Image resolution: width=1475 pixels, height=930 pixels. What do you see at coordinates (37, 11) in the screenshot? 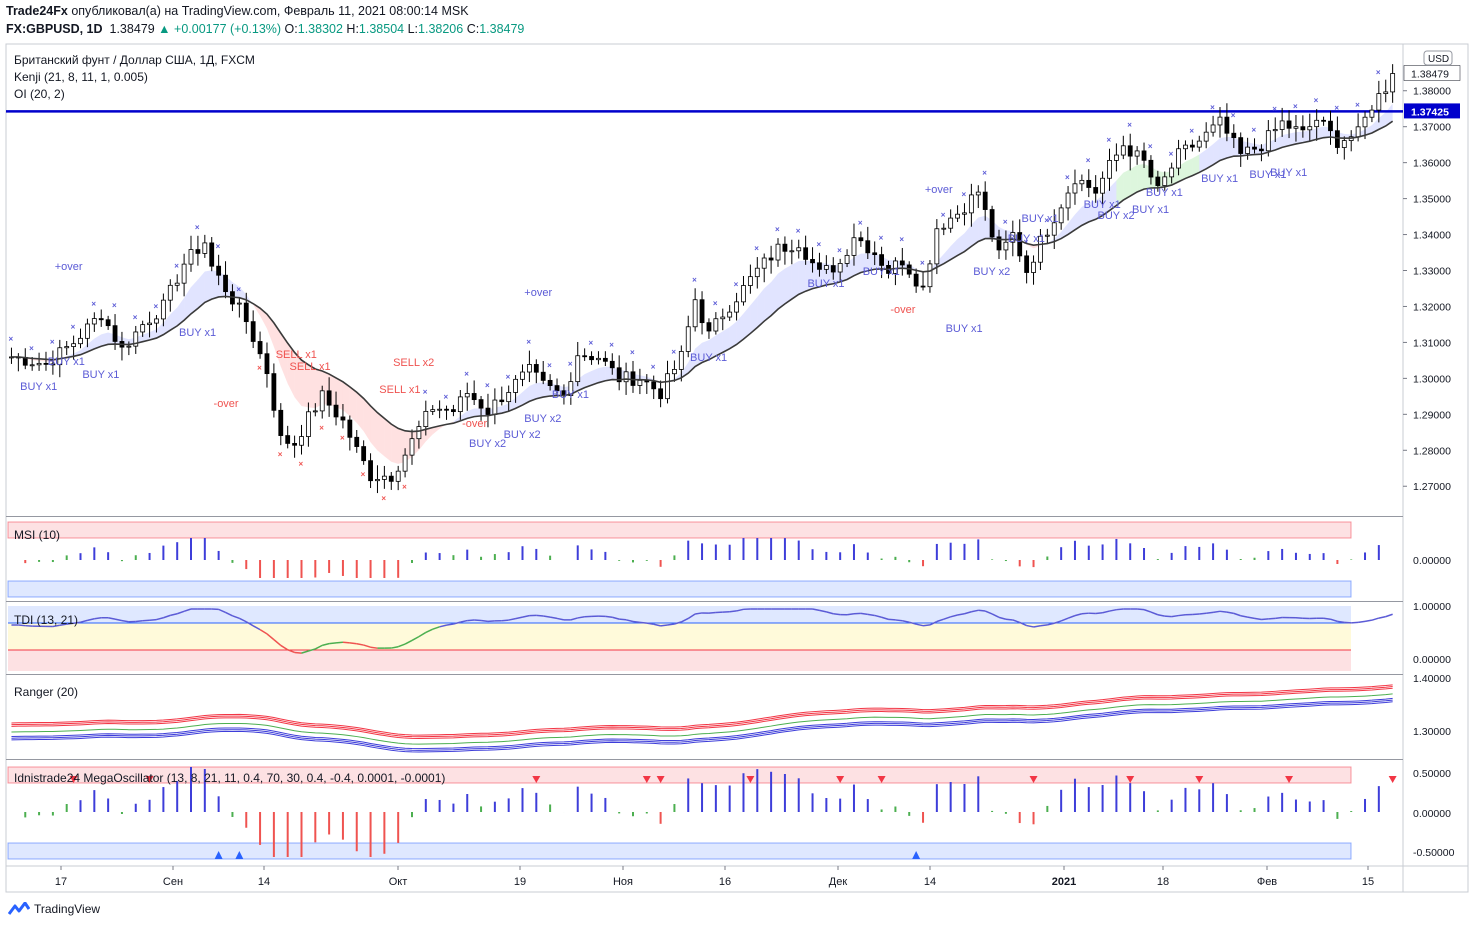
I see `publisher-name: Trade24Fx` at bounding box center [37, 11].